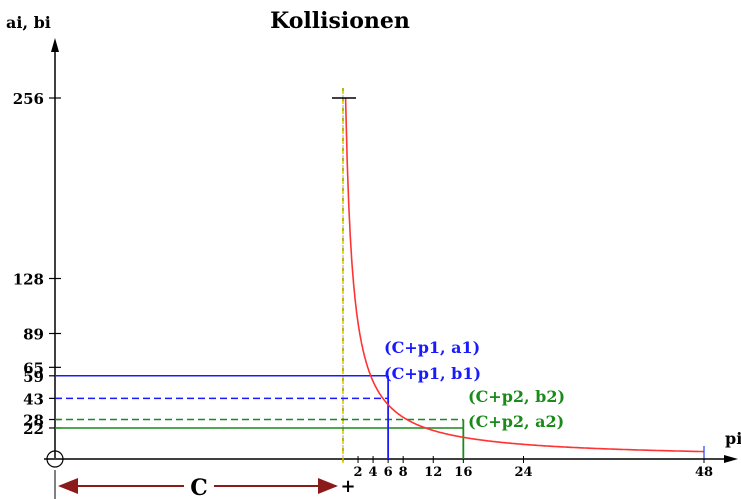 The image size is (741, 499). Describe the element at coordinates (347, 486) in the screenshot. I see `offset-plus-marker: +` at that location.